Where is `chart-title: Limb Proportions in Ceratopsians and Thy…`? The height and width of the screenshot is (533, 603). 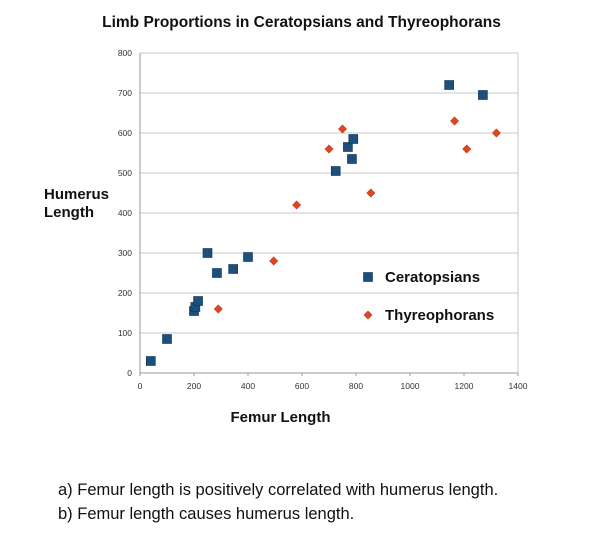 chart-title: Limb Proportions in Ceratopsians and Thy… is located at coordinates (301, 22).